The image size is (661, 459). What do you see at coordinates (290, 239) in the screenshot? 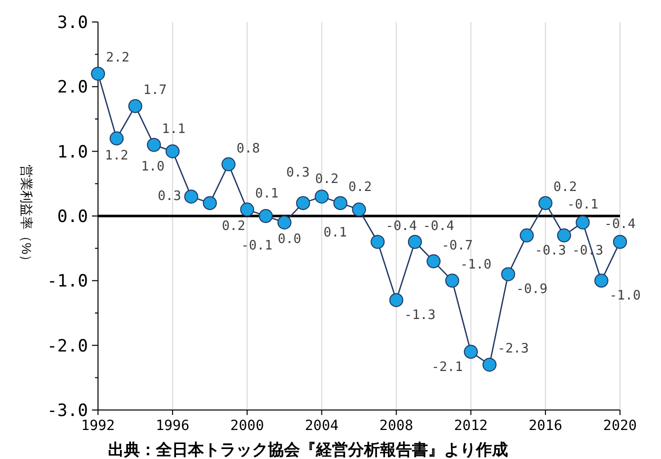
I see `data-label: 0.0` at bounding box center [290, 239].